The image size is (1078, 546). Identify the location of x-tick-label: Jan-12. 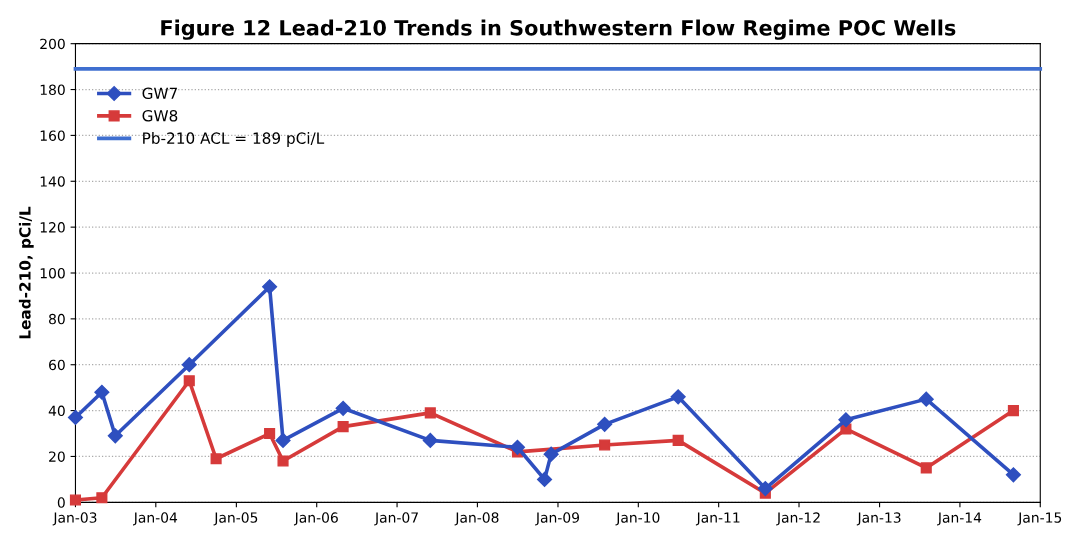
(798, 519).